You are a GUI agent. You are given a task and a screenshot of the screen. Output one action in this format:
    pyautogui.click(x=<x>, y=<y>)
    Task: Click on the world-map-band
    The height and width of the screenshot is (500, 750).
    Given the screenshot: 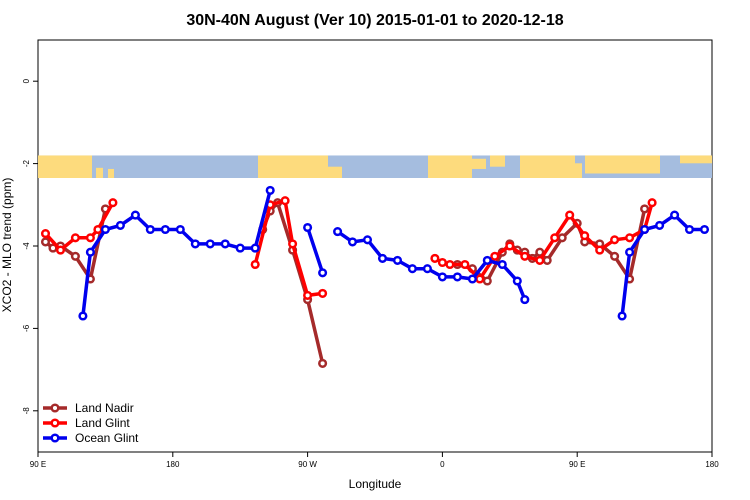 What is the action you would take?
    pyautogui.click(x=375, y=167)
    